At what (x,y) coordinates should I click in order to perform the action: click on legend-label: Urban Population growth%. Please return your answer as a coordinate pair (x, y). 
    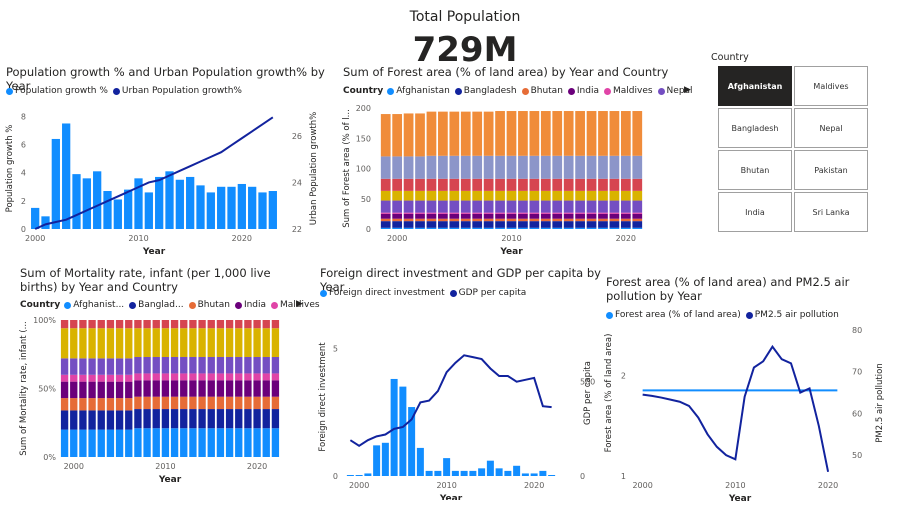
    Looking at the image, I should click on (181, 91).